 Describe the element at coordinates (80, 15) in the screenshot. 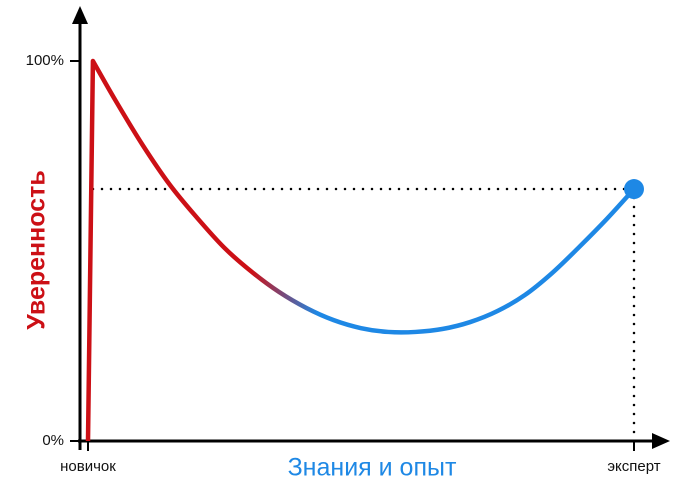

I see `y-axis-arrow` at that location.